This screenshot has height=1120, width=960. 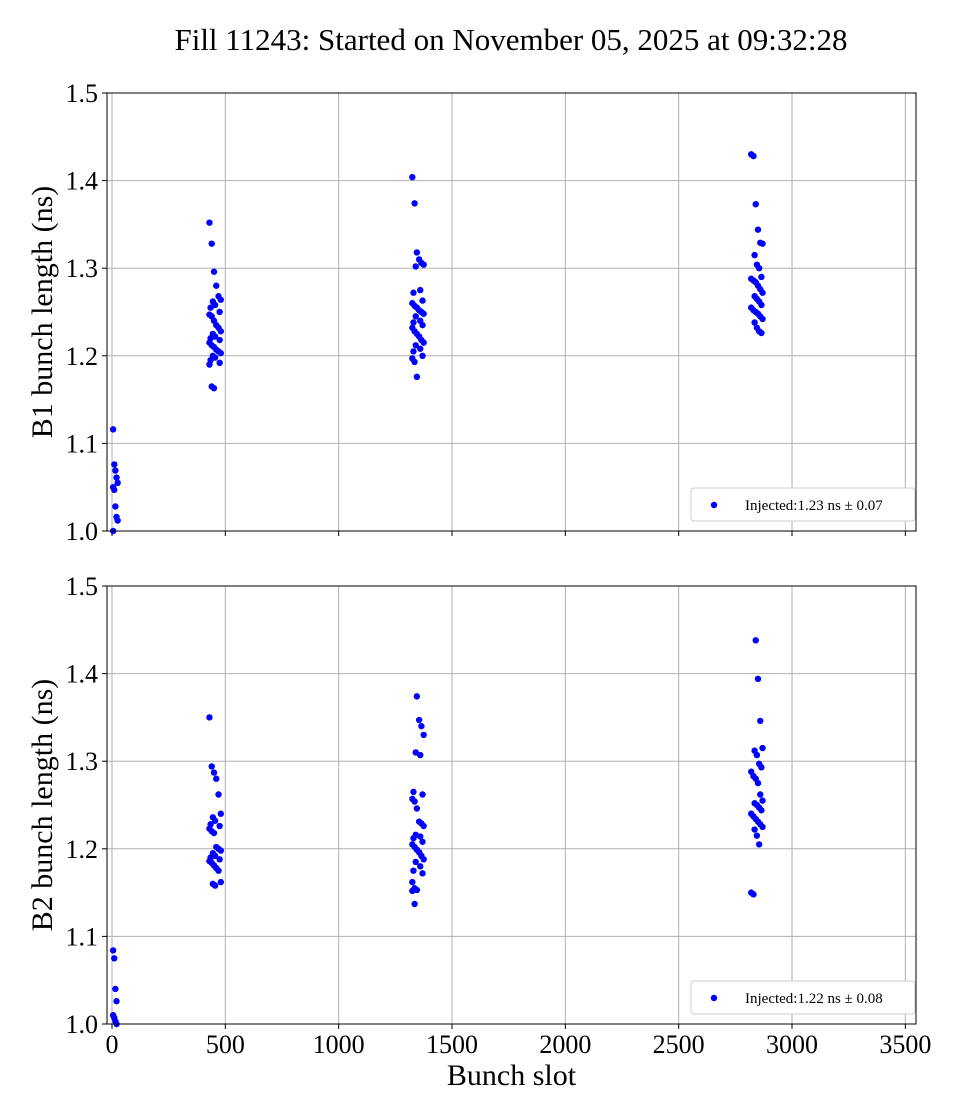 I want to click on x-tick-label: 0, so click(x=111, y=1044).